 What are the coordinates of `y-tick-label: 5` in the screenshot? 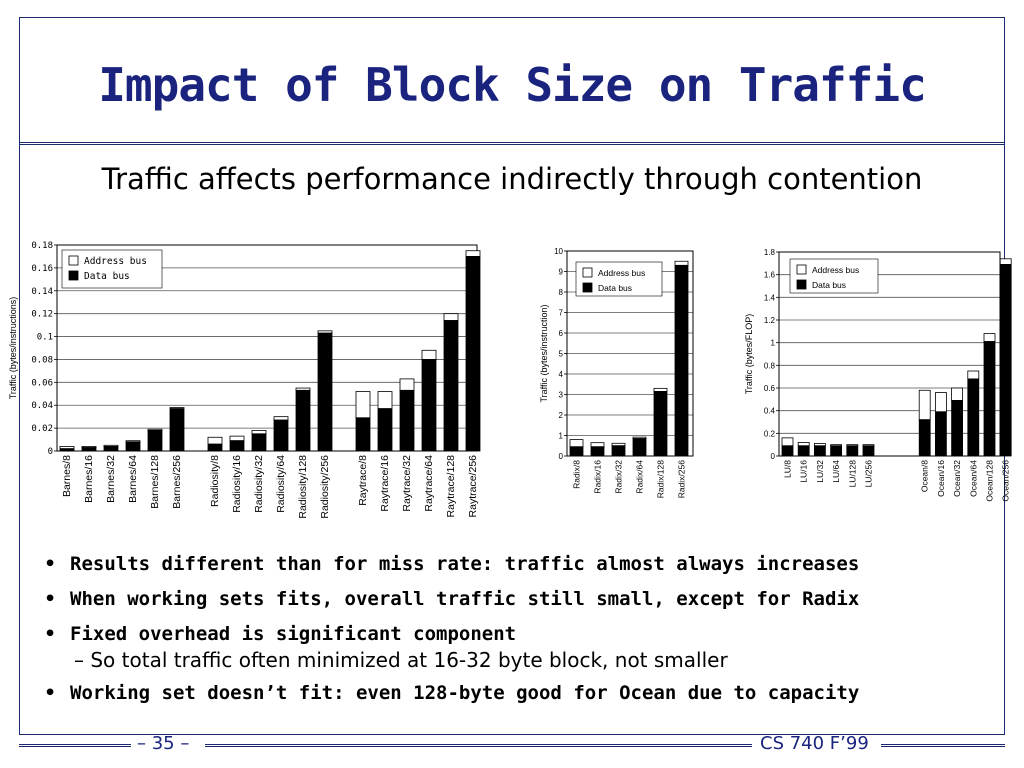 It's located at (561, 354).